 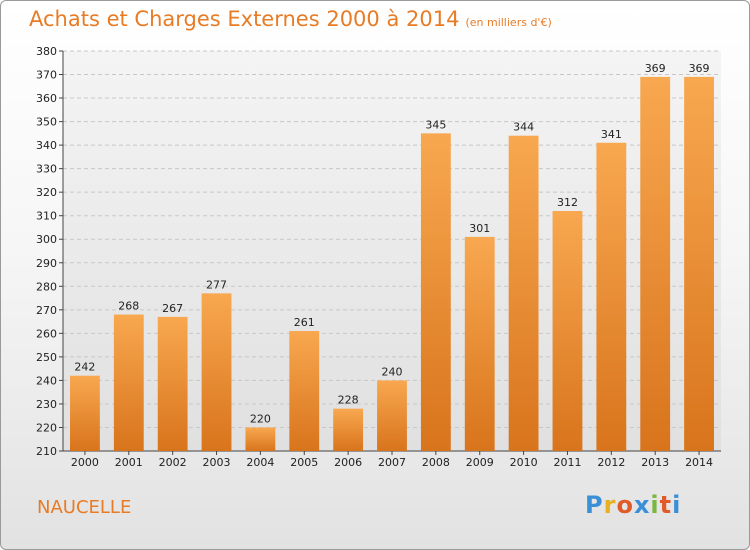 What do you see at coordinates (611, 462) in the screenshot?
I see `x-tick-label: 2012` at bounding box center [611, 462].